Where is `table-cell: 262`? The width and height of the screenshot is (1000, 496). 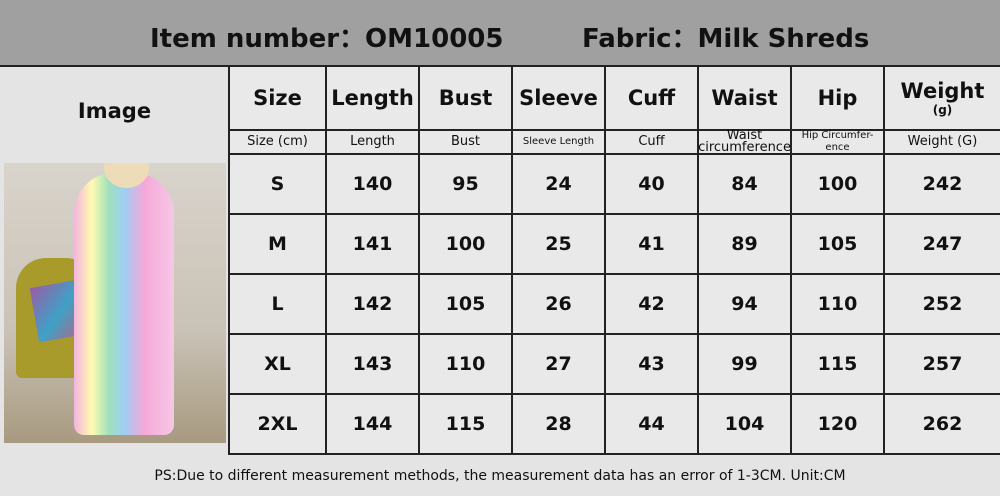 table-cell: 262 is located at coordinates (941, 425).